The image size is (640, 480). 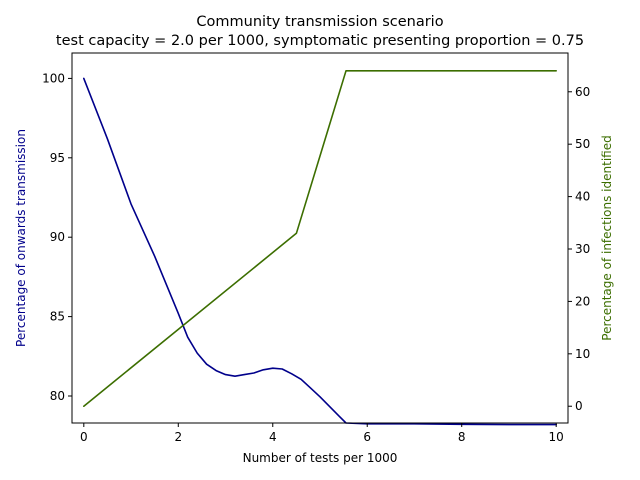 What do you see at coordinates (57, 317) in the screenshot?
I see `y-left-tick-label: 85` at bounding box center [57, 317].